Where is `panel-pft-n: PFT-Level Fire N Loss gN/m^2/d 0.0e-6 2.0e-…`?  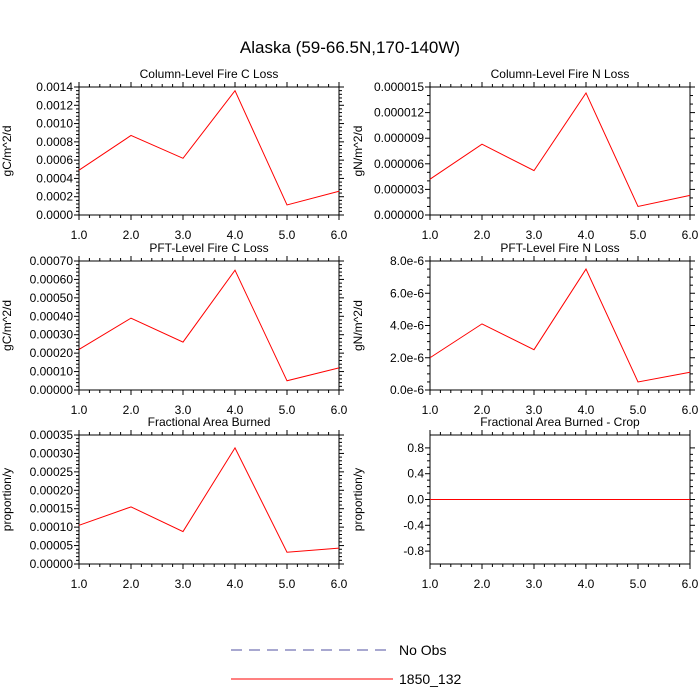
panel-pft-n: PFT-Level Fire N Loss gN/m^2/d 0.0e-6 2.0e-… is located at coordinates (525, 329).